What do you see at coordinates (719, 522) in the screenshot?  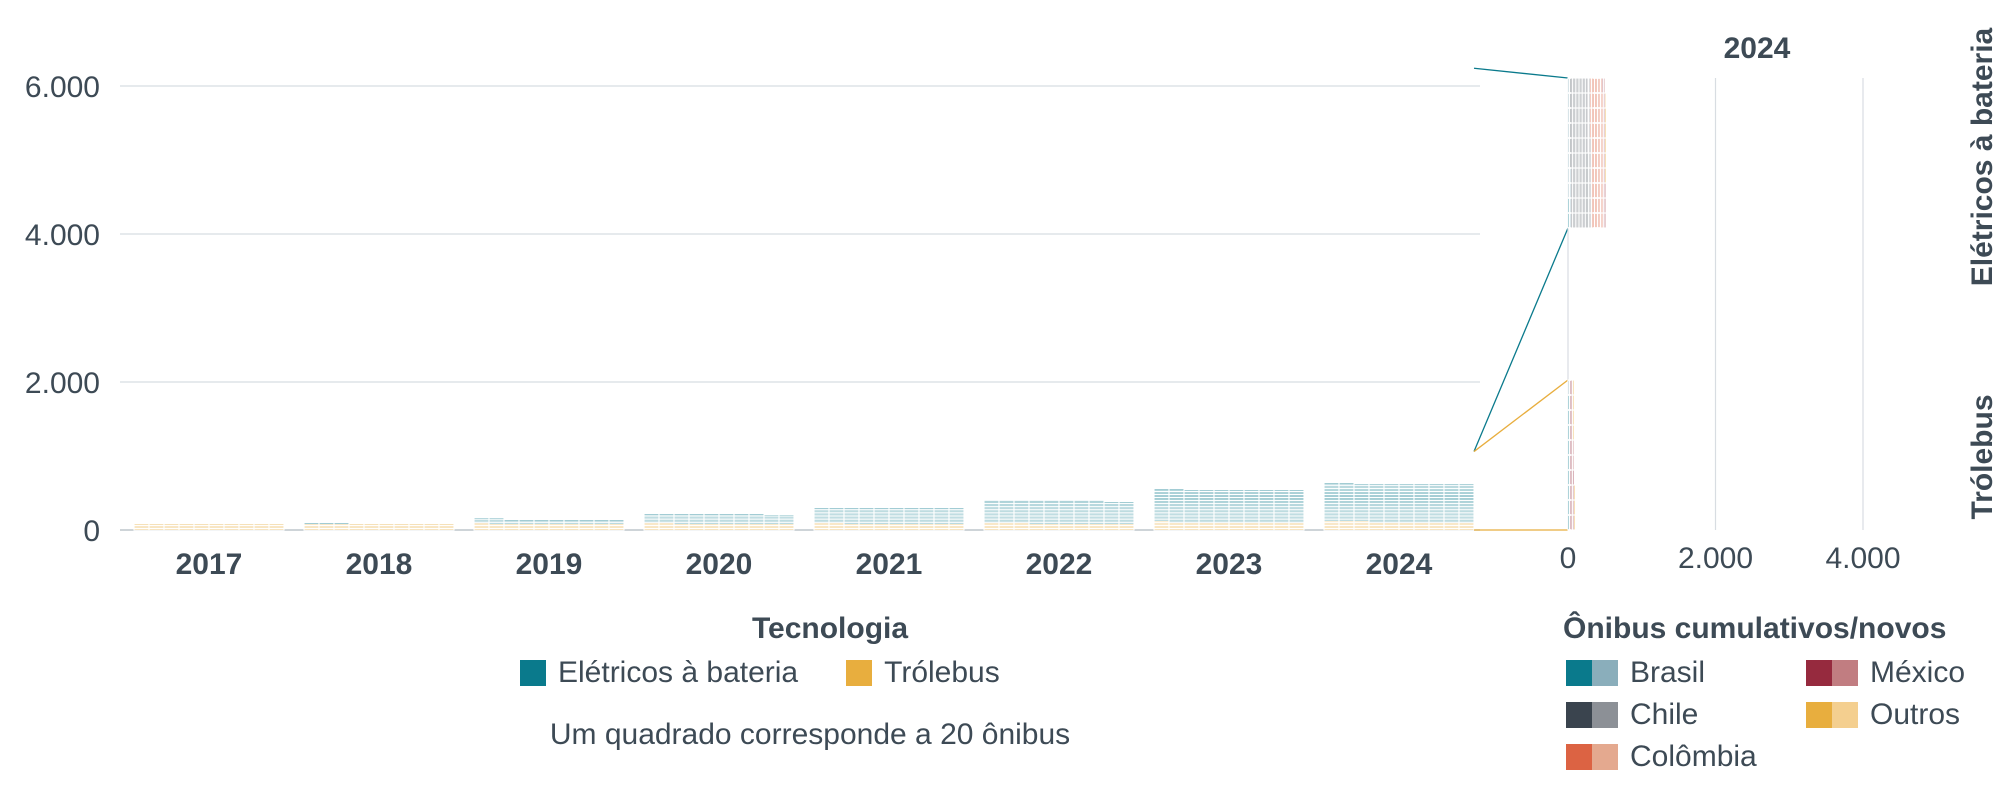 I see `bar-2020` at bounding box center [719, 522].